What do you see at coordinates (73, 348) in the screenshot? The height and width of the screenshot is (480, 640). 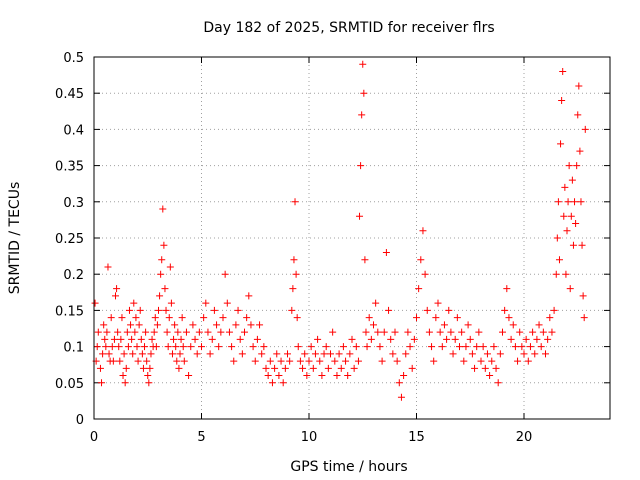 I see `y-tick-label: 0.1` at bounding box center [73, 348].